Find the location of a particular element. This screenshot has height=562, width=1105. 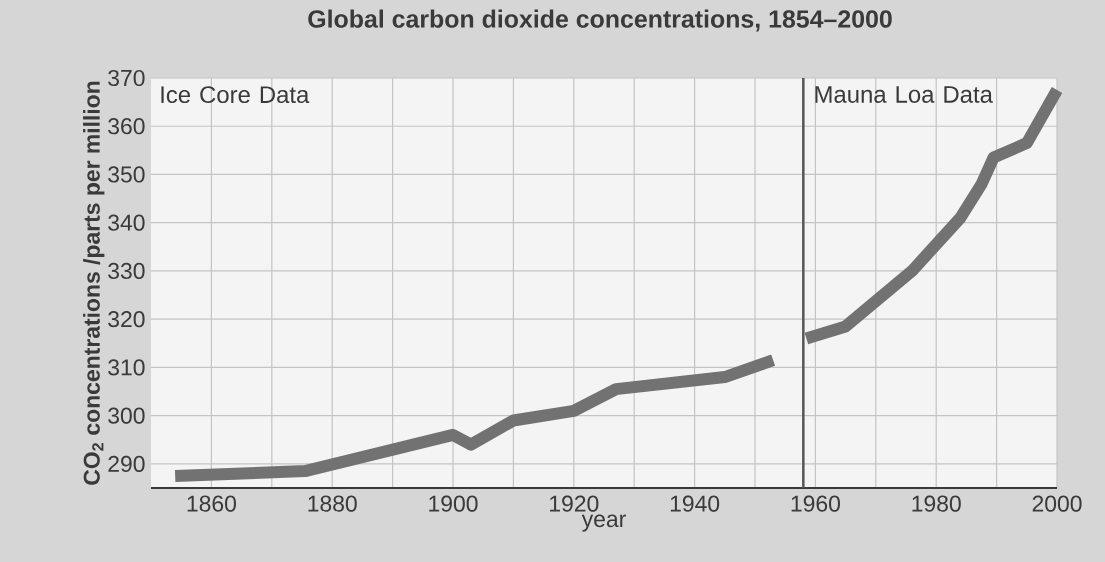

y-tick-label: 360 is located at coordinates (126, 126).